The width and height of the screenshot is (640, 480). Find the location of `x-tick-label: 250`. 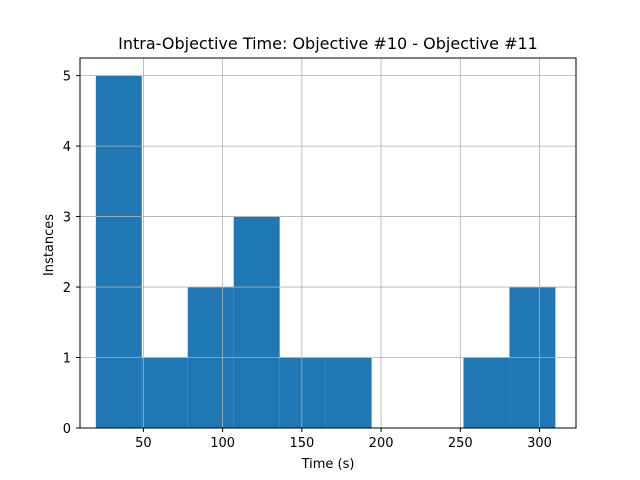

x-tick-label: 250 is located at coordinates (460, 443).